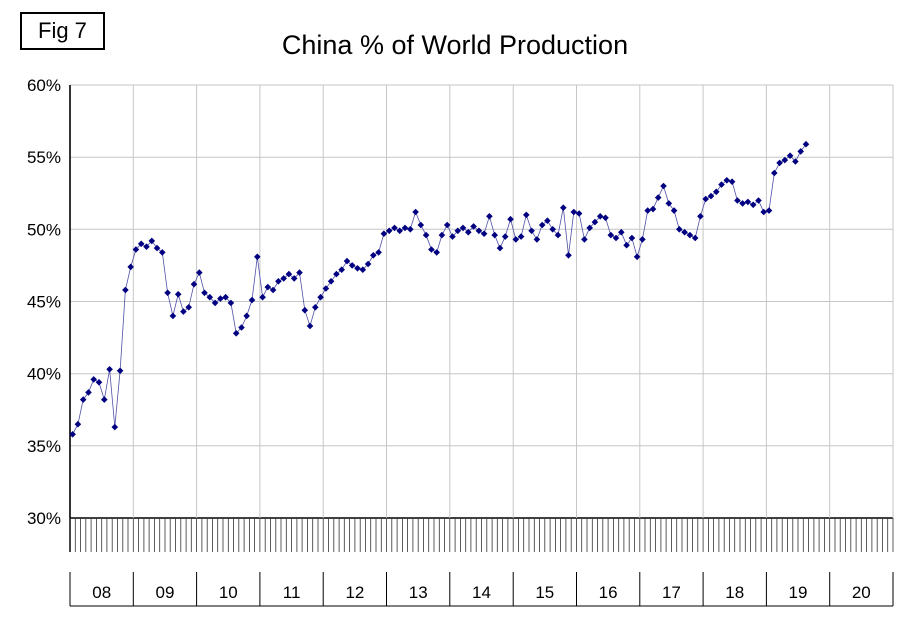 This screenshot has width=910, height=622. What do you see at coordinates (608, 592) in the screenshot?
I see `svg-text: 16` at bounding box center [608, 592].